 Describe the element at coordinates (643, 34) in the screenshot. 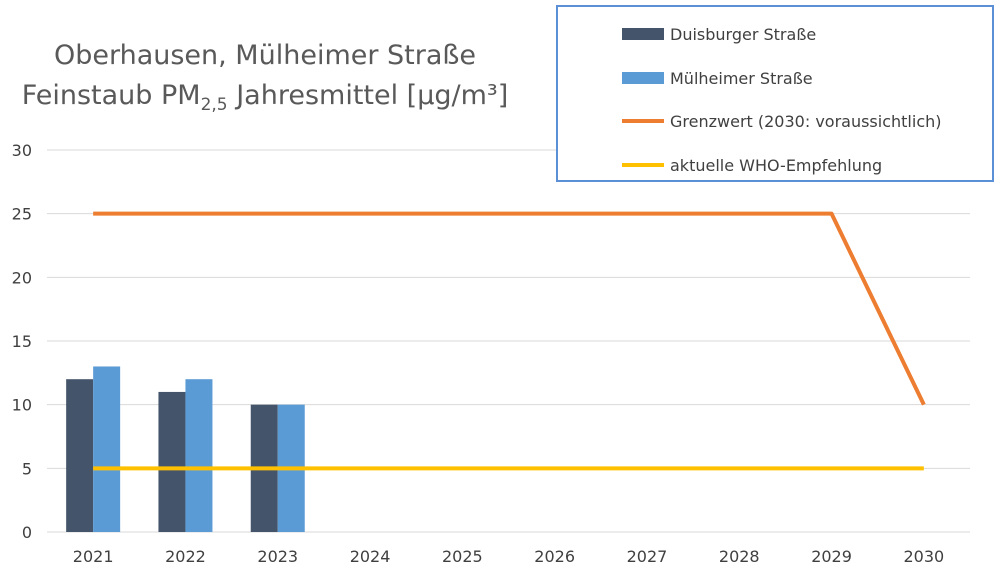

I see `legend-swatch-duisburger` at that location.